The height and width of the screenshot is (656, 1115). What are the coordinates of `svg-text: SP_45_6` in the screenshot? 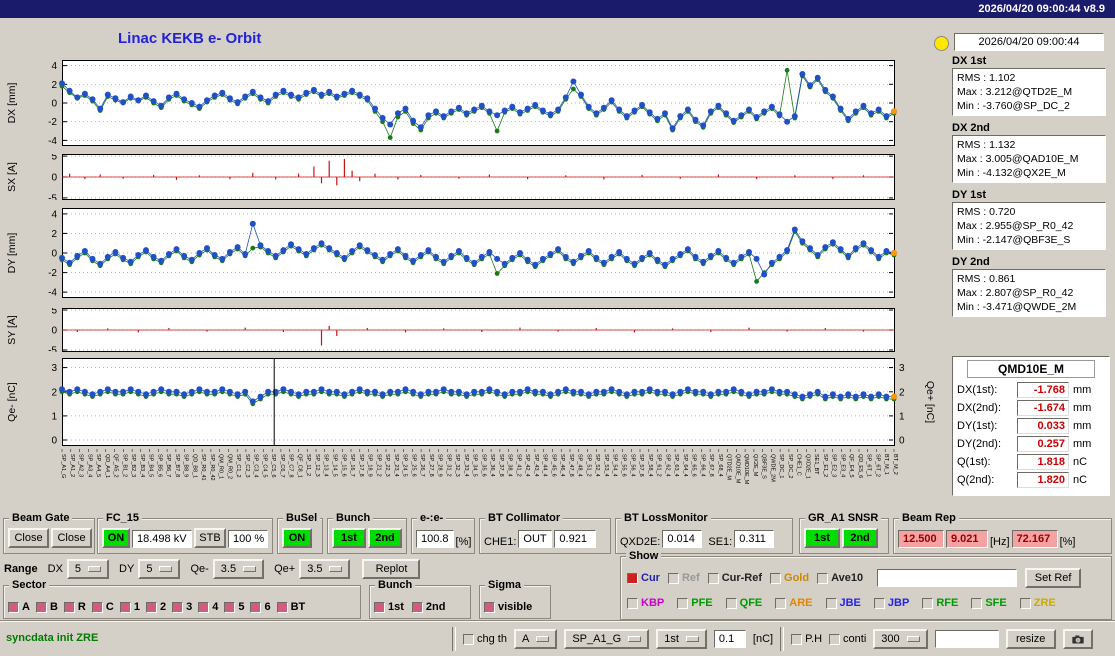 It's located at (553, 465).